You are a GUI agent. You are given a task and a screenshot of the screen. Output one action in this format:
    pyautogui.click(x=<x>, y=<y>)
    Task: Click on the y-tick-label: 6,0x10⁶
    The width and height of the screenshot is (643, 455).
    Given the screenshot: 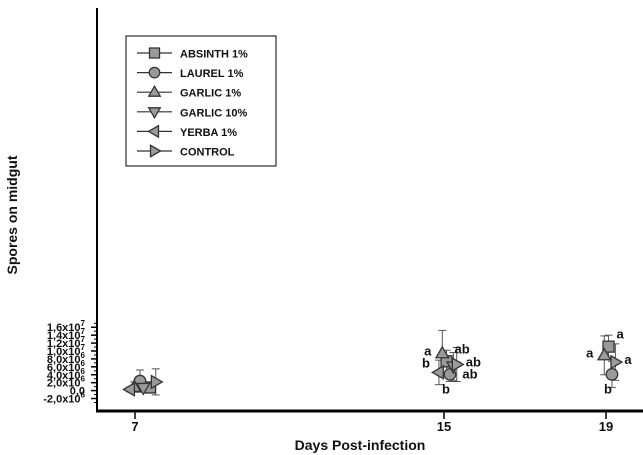 What is the action you would take?
    pyautogui.click(x=66, y=366)
    